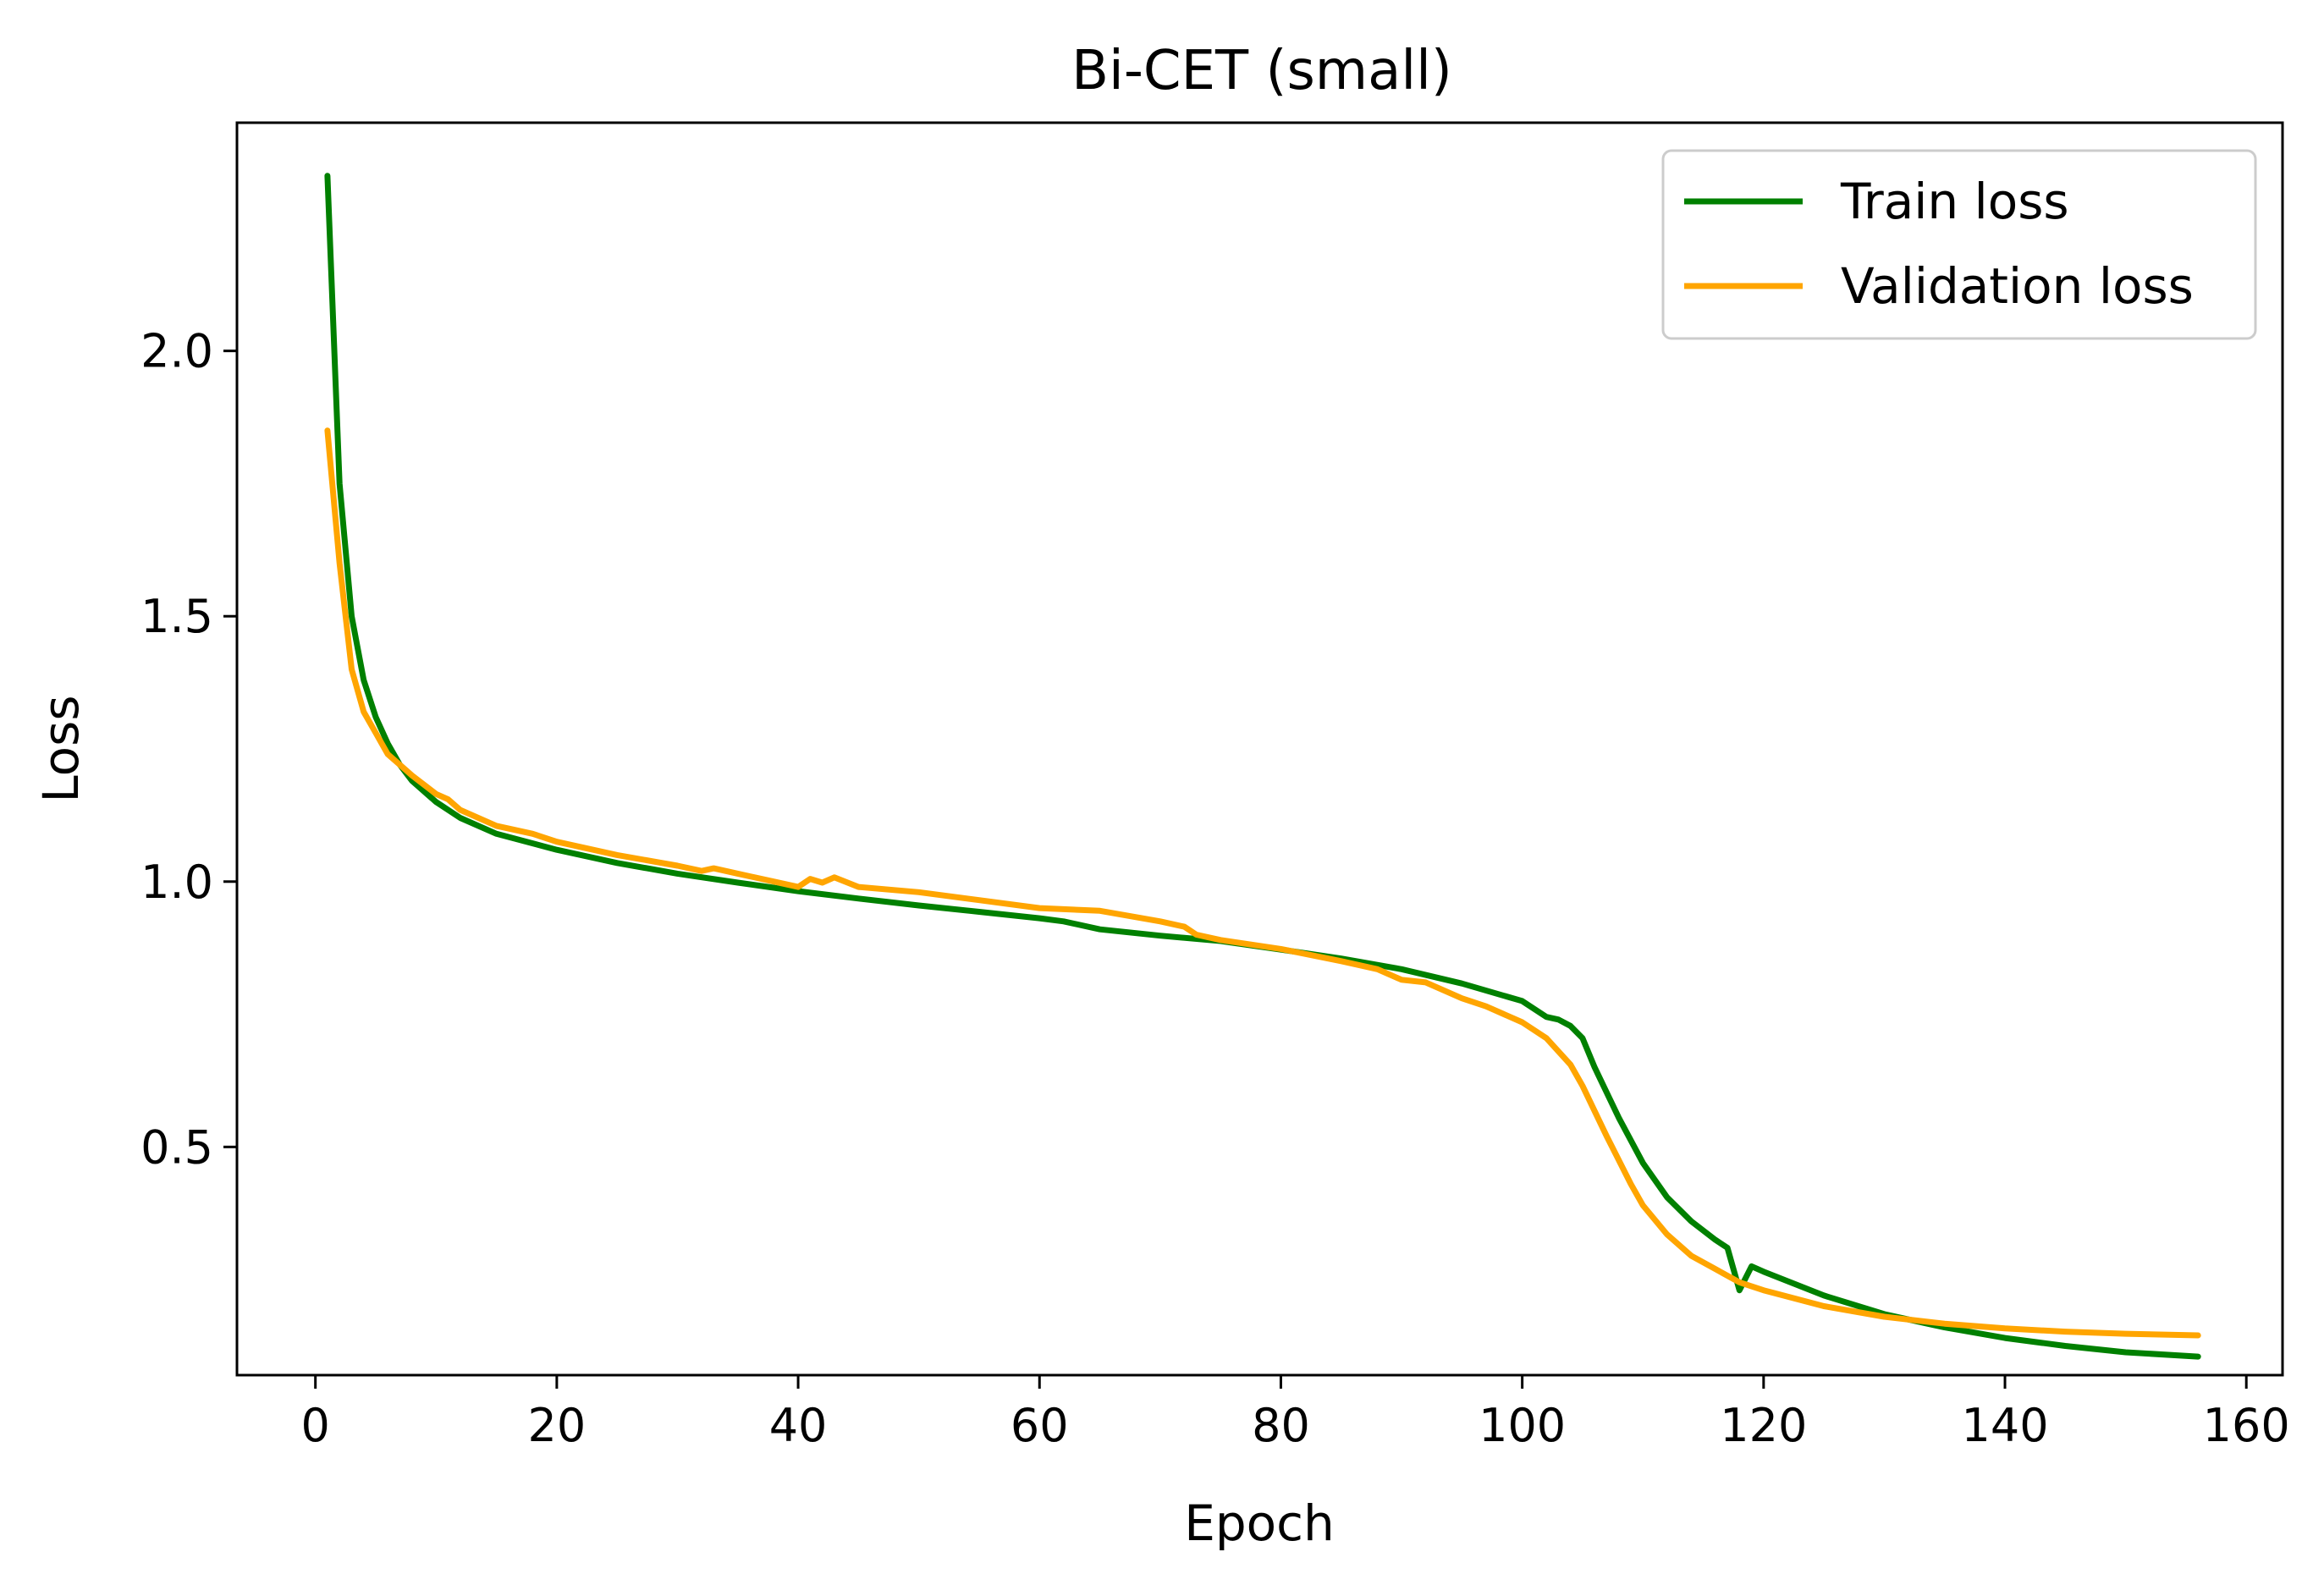 The width and height of the screenshot is (2324, 1585). I want to click on legend-label-validation-loss: Validation loss, so click(2017, 286).